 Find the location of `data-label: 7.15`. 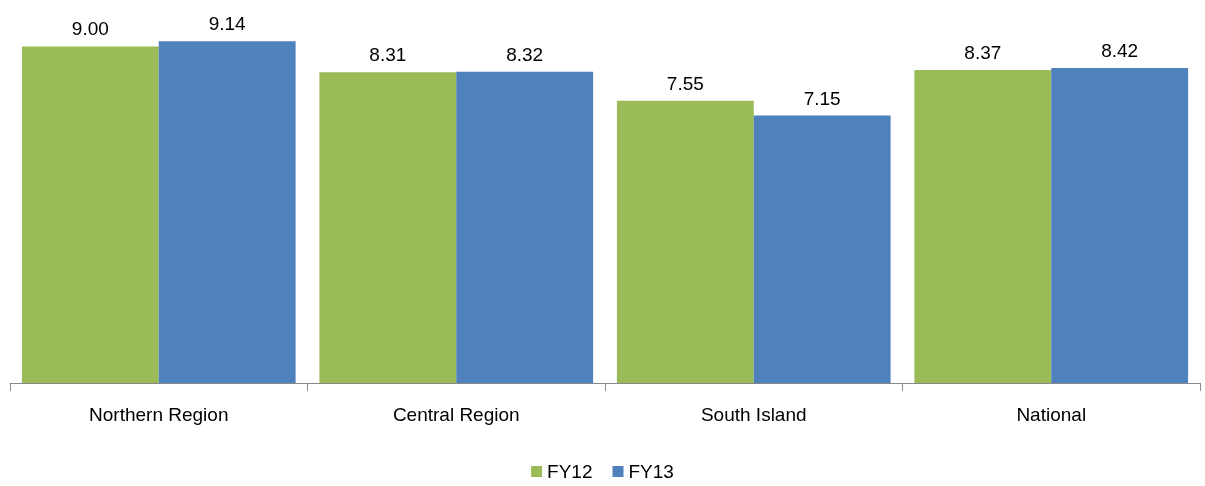

data-label: 7.15 is located at coordinates (822, 98).